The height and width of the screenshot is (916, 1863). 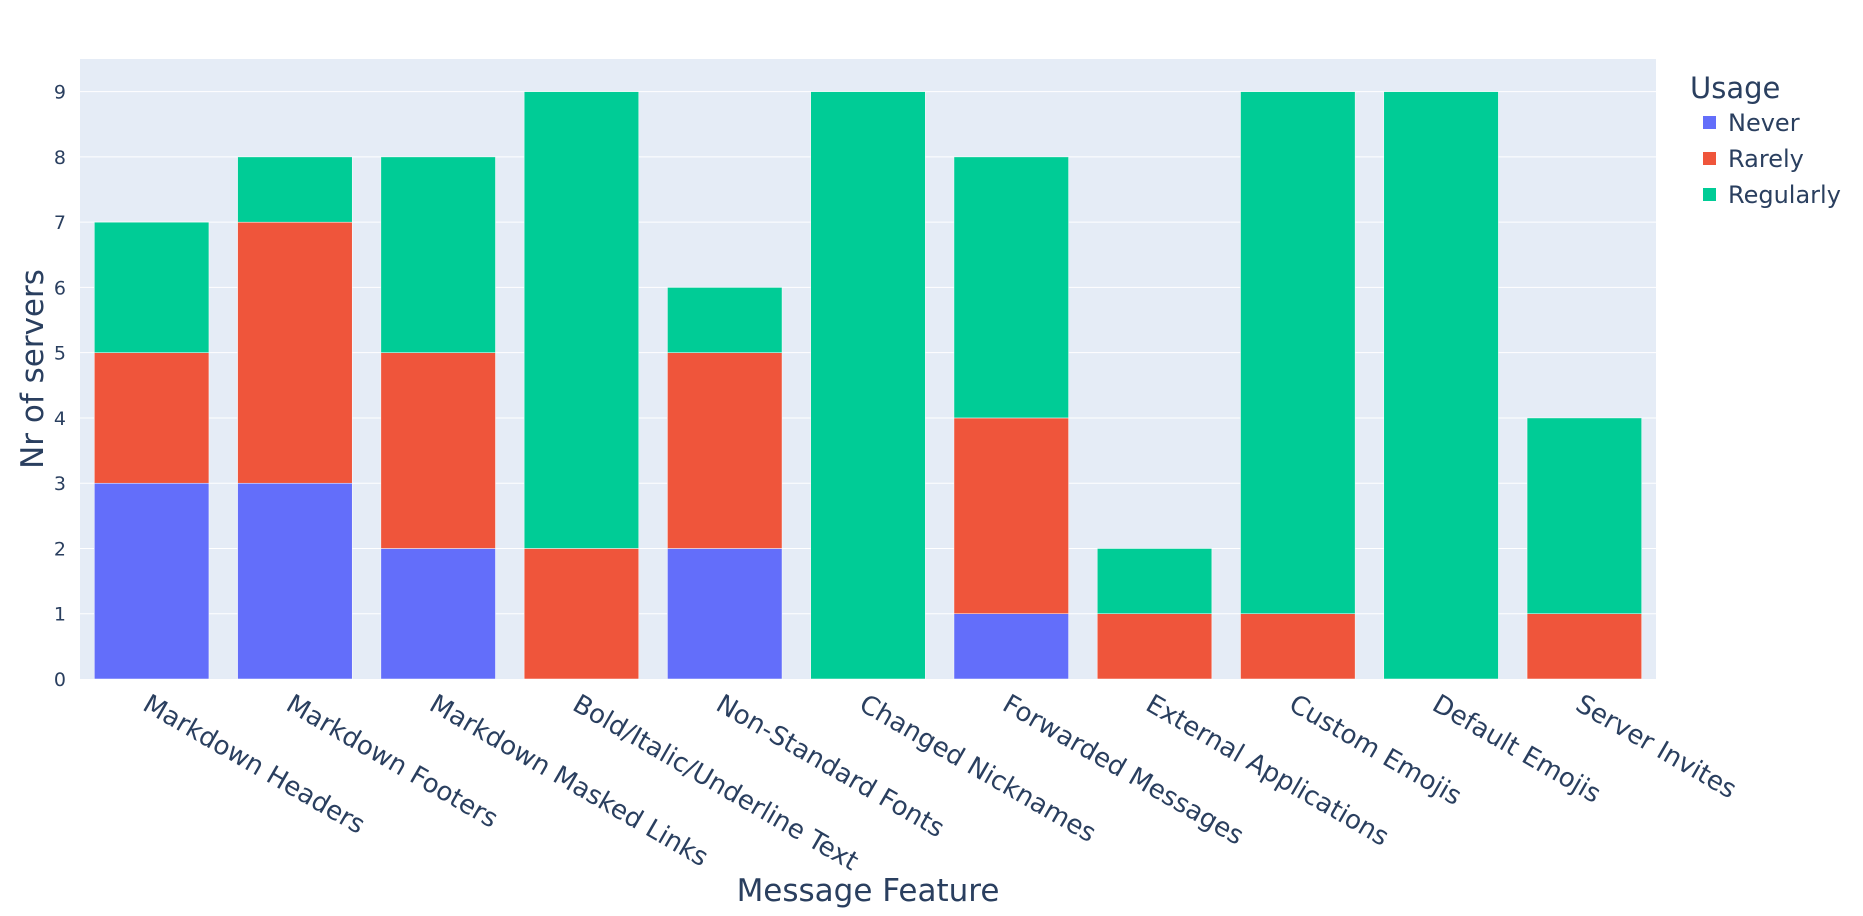 I want to click on y-tick-label: 1, so click(x=60, y=615).